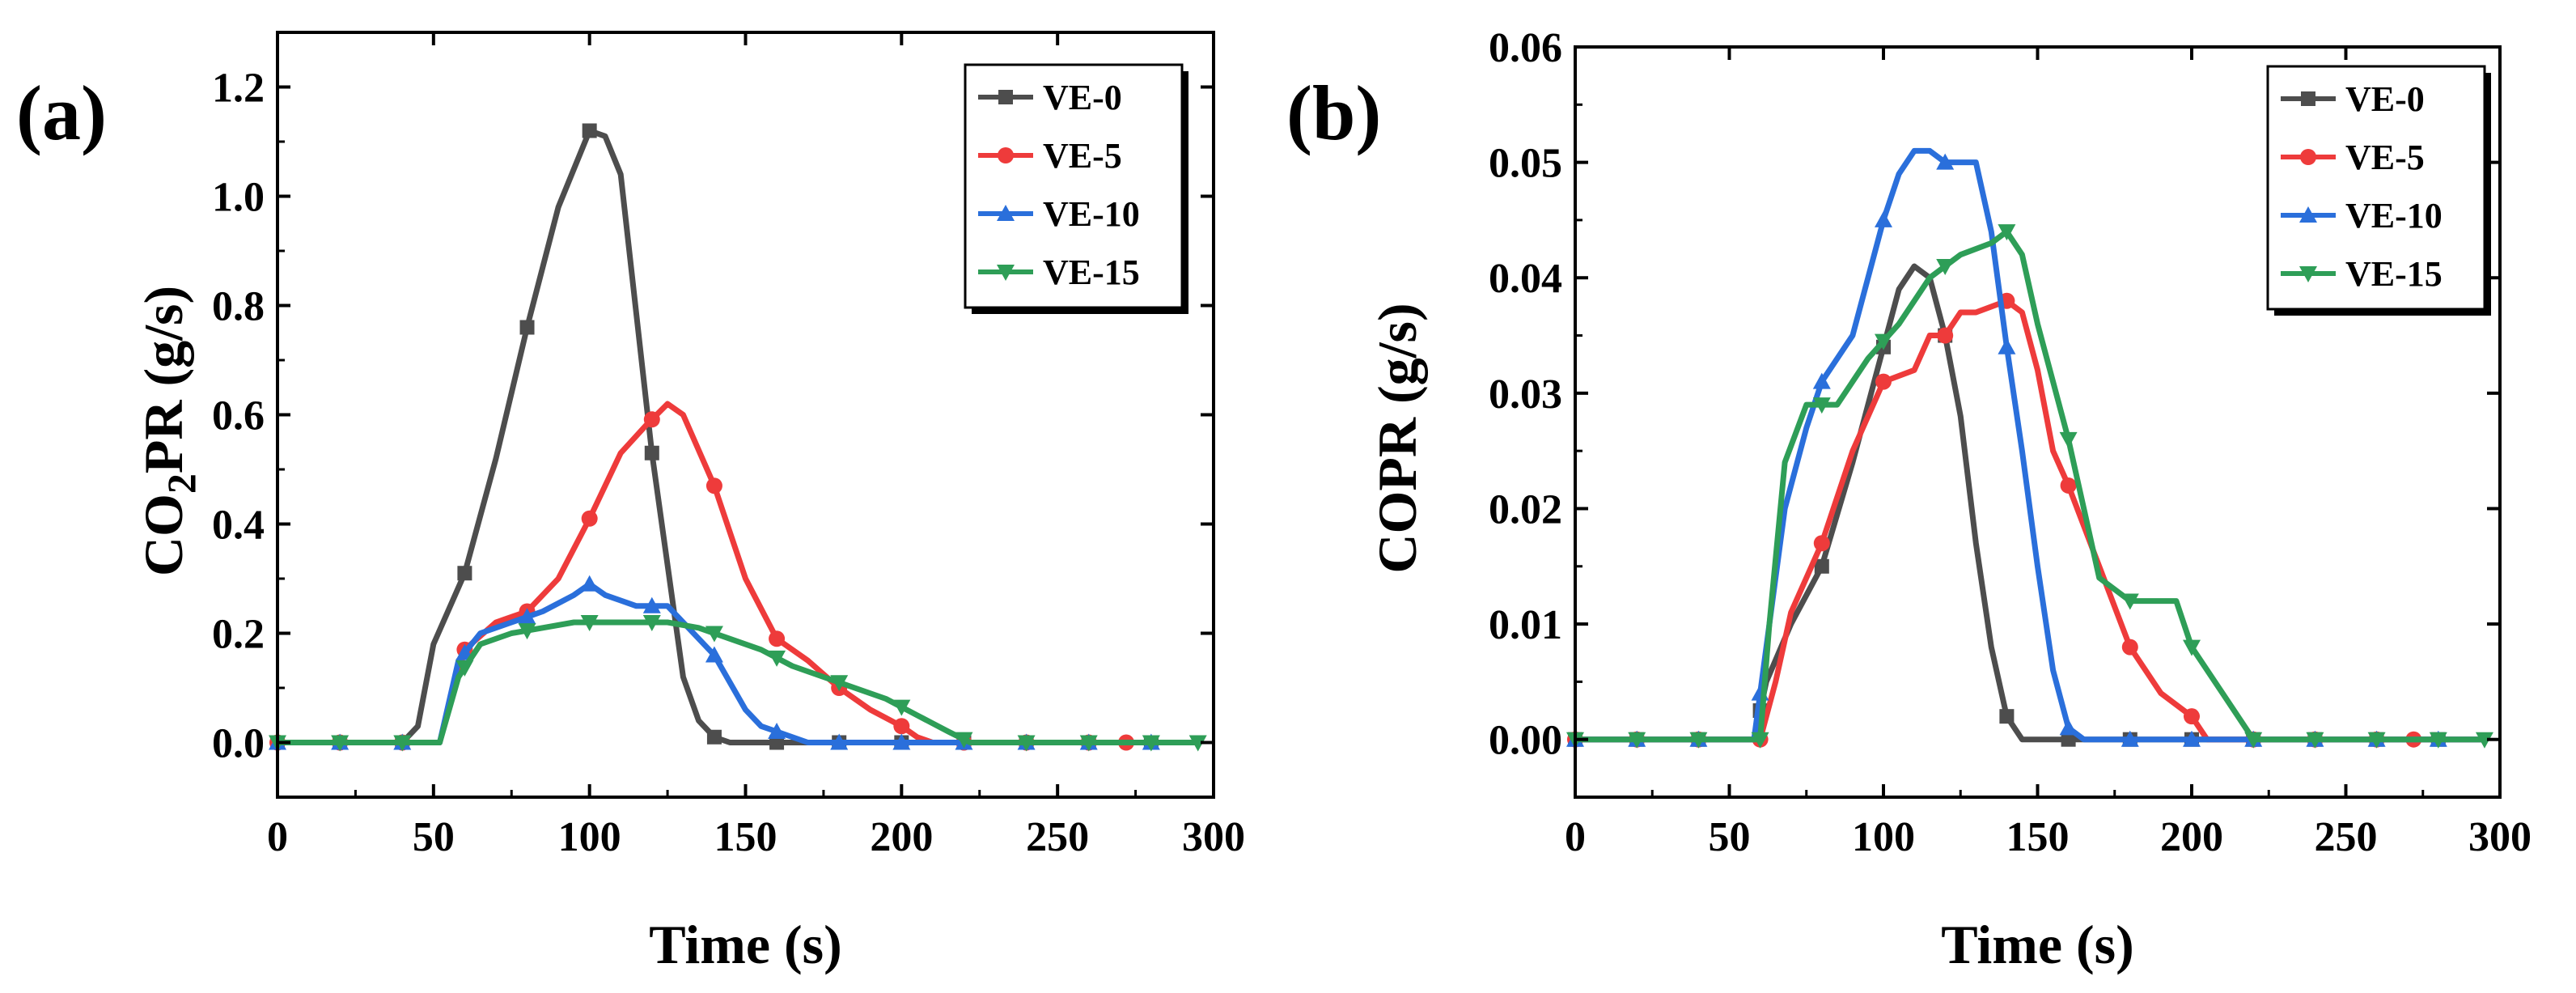 This screenshot has height=993, width=2576. Describe the element at coordinates (2191, 837) in the screenshot. I see `x-tick-label: 200` at that location.